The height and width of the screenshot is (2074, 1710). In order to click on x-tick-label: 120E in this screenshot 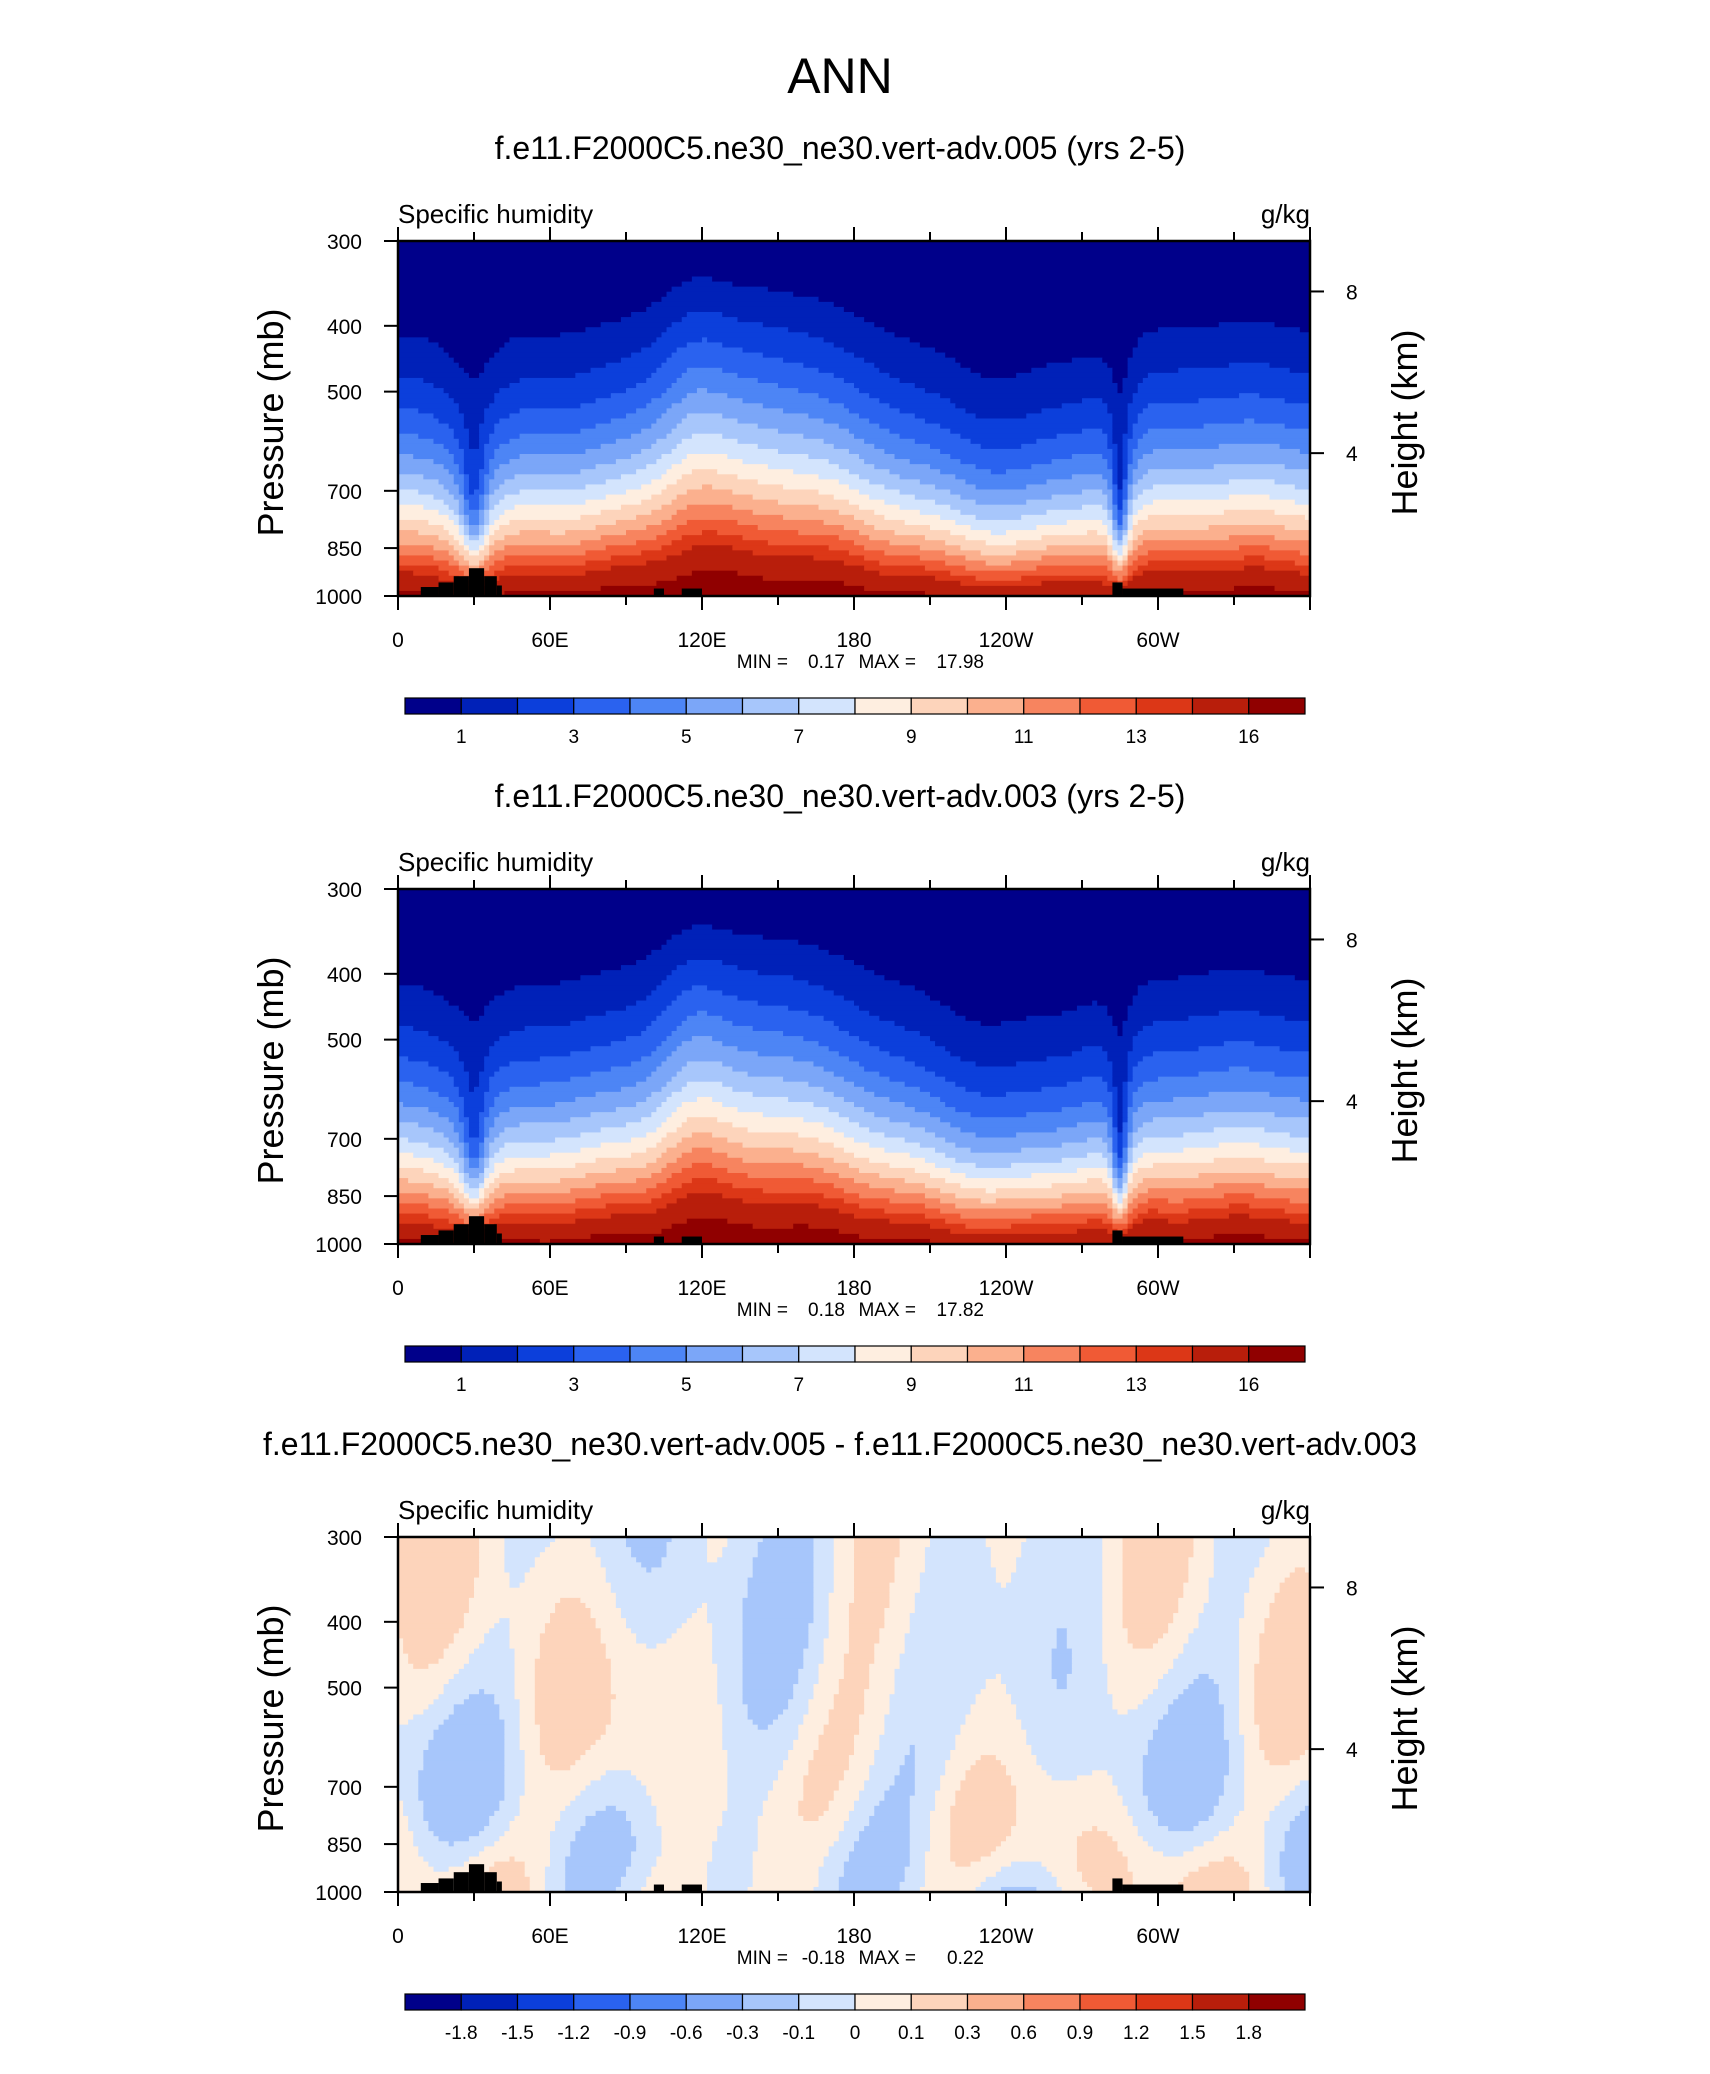, I will do `click(701, 1288)`.